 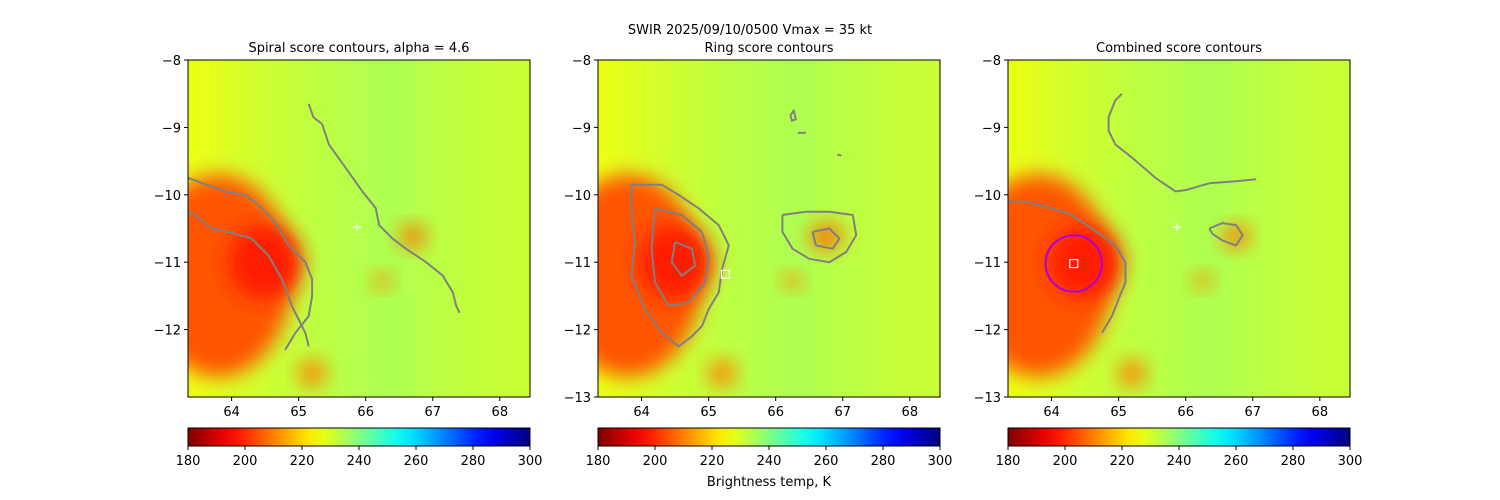 What do you see at coordinates (769, 482) in the screenshot?
I see `colorbar-label: Brightness temp, K` at bounding box center [769, 482].